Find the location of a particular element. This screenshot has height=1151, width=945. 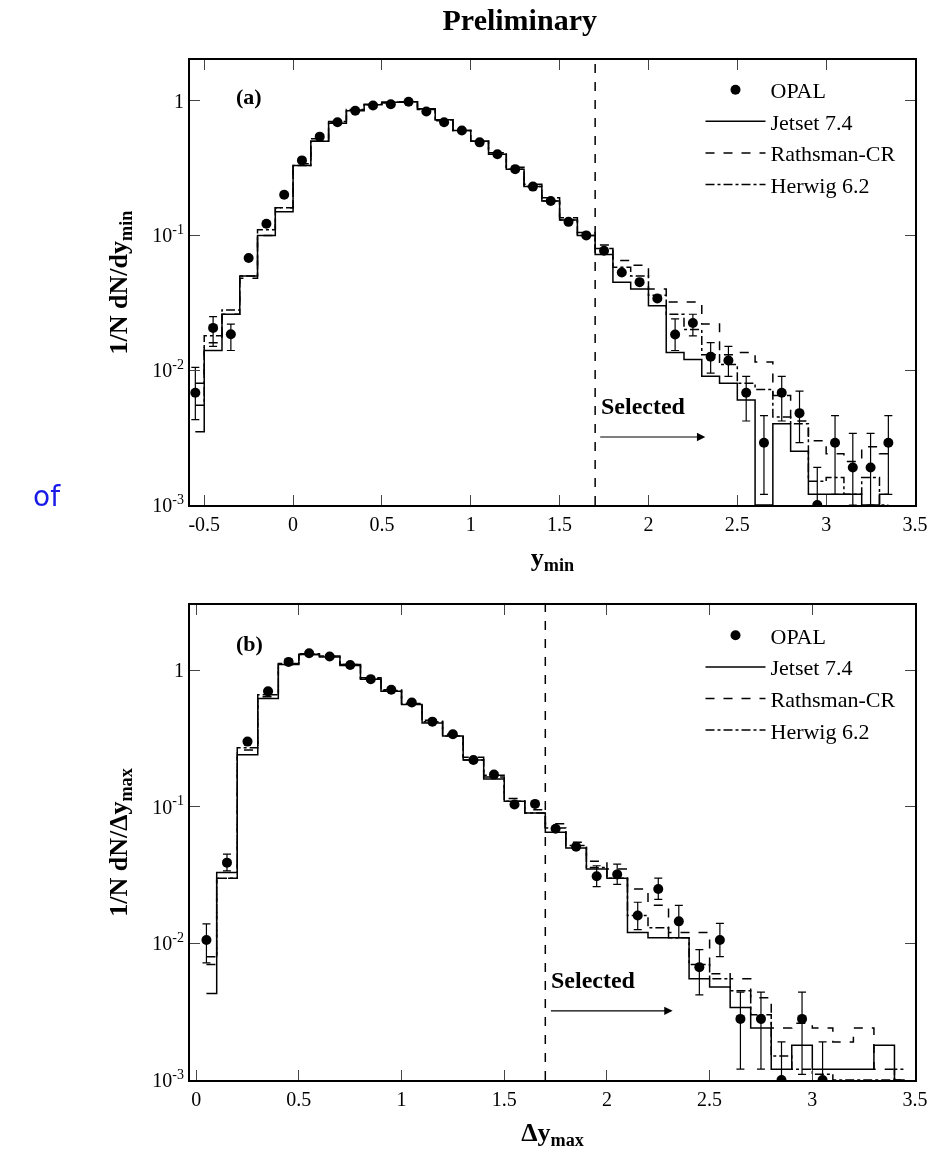

text: of is located at coordinates (47, 496).